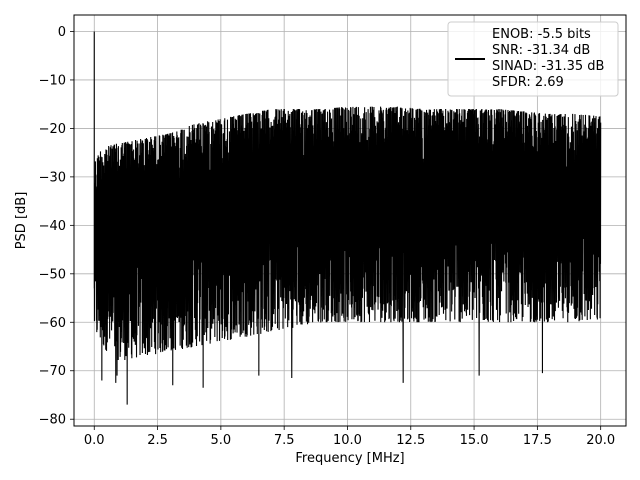  What do you see at coordinates (349, 458) in the screenshot?
I see `x-axis-label: Frequency [MHz]` at bounding box center [349, 458].